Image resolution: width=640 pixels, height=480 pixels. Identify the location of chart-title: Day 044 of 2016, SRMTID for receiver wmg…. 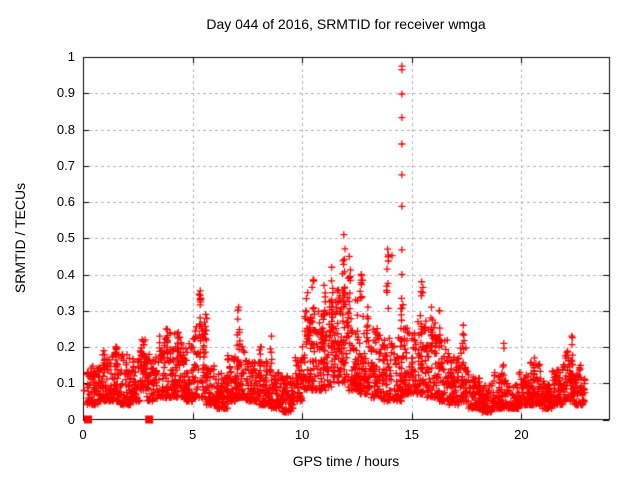
(346, 24).